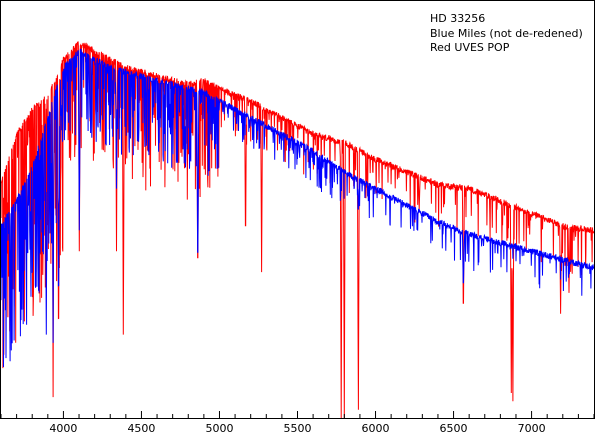 This screenshot has height=445, width=595. I want to click on x-tick-label: 4000, so click(63, 428).